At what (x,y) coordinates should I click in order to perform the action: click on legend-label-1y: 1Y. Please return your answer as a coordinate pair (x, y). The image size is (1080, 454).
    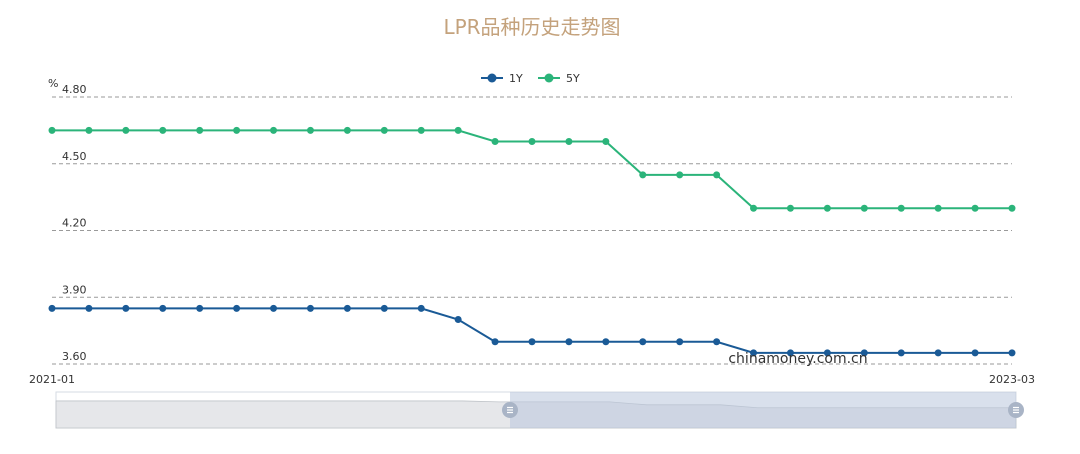
    Looking at the image, I should click on (516, 78).